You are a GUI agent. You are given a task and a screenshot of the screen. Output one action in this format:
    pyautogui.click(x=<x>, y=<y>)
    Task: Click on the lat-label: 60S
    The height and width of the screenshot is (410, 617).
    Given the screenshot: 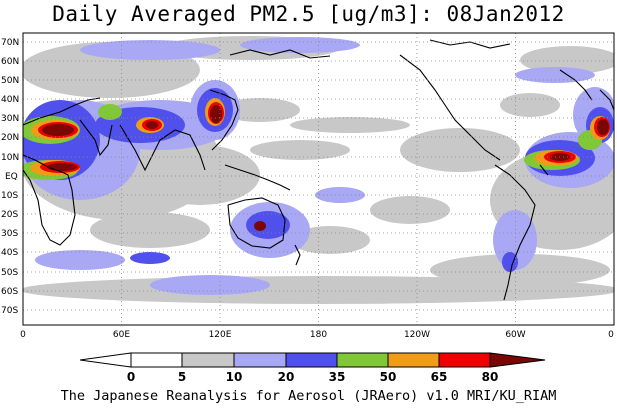 What is the action you would take?
    pyautogui.click(x=9, y=292)
    